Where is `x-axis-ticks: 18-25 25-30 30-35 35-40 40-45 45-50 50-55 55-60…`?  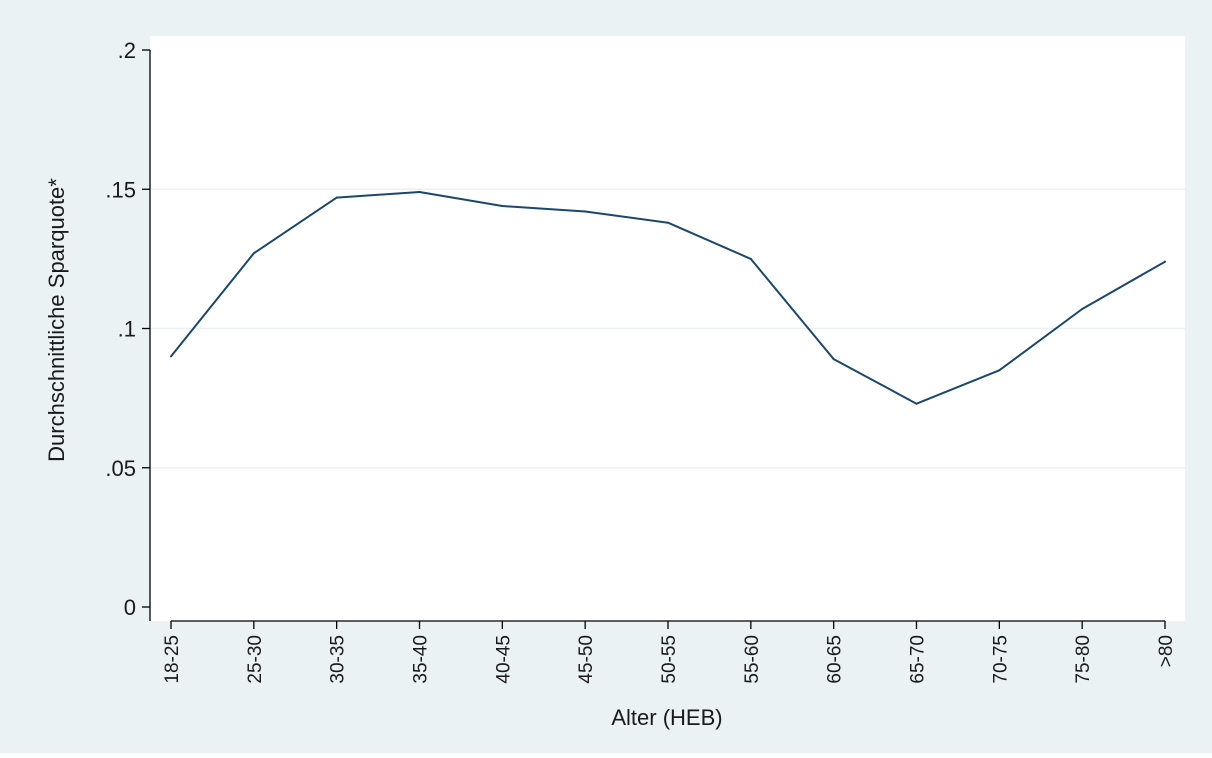
x-axis-ticks: 18-25 25-30 30-35 35-40 40-45 45-50 50-55 55-60… is located at coordinates (669, 652).